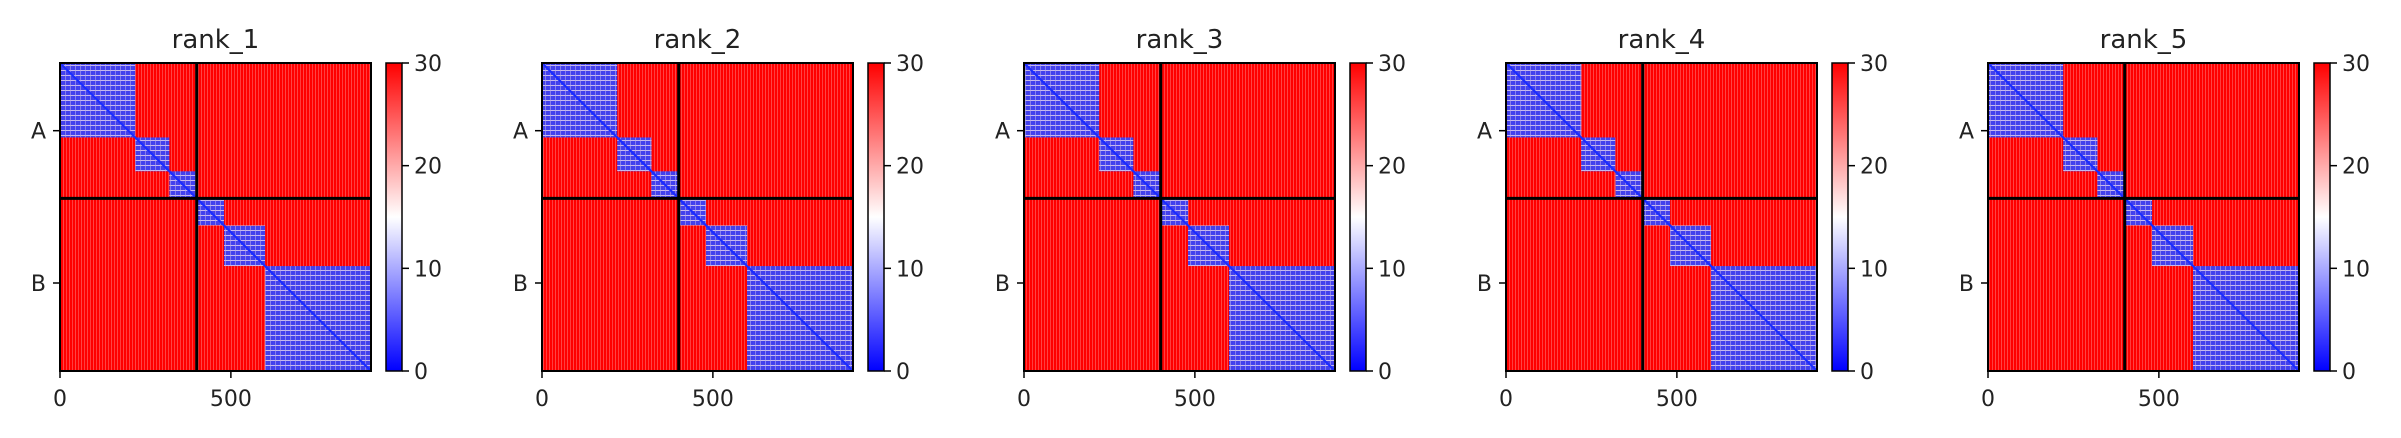 Image resolution: width=2401 pixels, height=438 pixels. I want to click on panel-title: rank_5, so click(2144, 40).